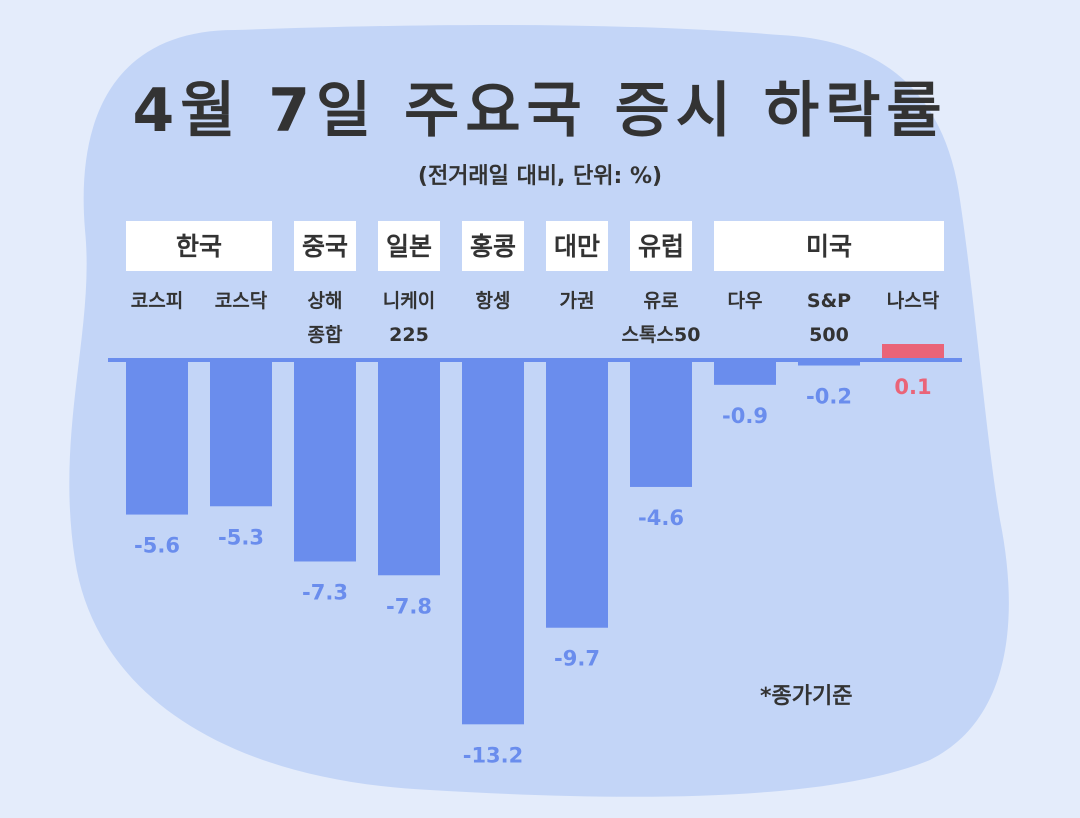 The height and width of the screenshot is (818, 1080). I want to click on value-label: -4.6, so click(661, 518).